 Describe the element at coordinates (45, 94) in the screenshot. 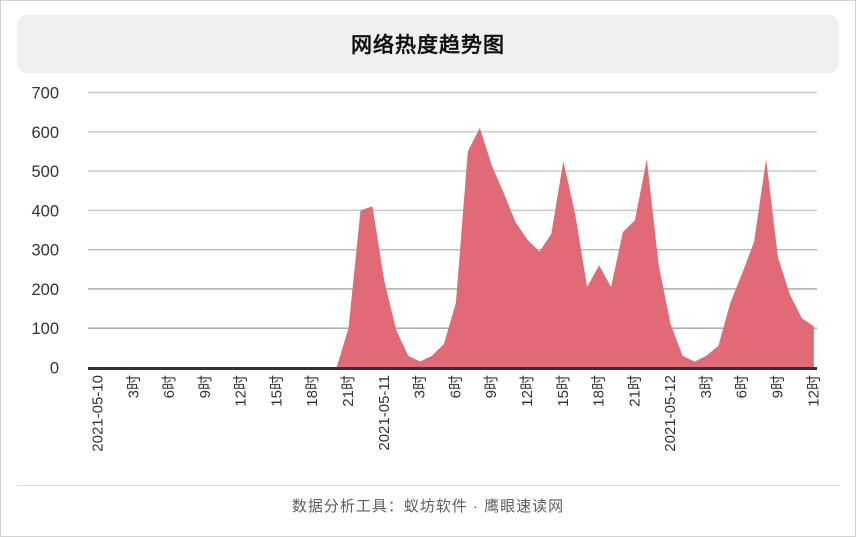

I see `y-axis-label: 700` at that location.